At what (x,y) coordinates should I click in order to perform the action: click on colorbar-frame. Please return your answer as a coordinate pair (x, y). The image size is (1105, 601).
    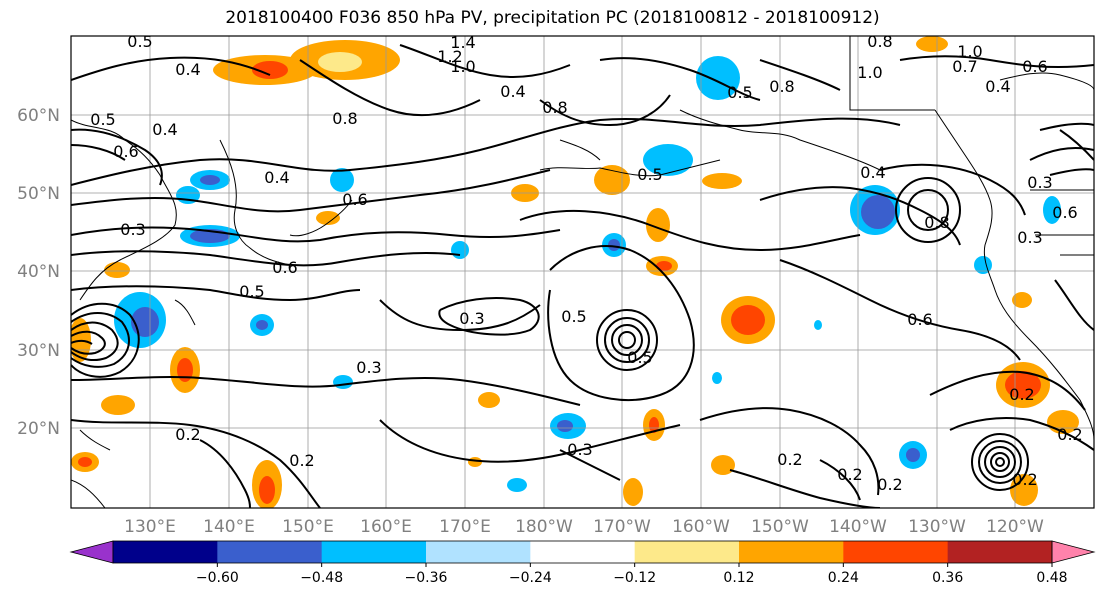
    Looking at the image, I should click on (582, 552).